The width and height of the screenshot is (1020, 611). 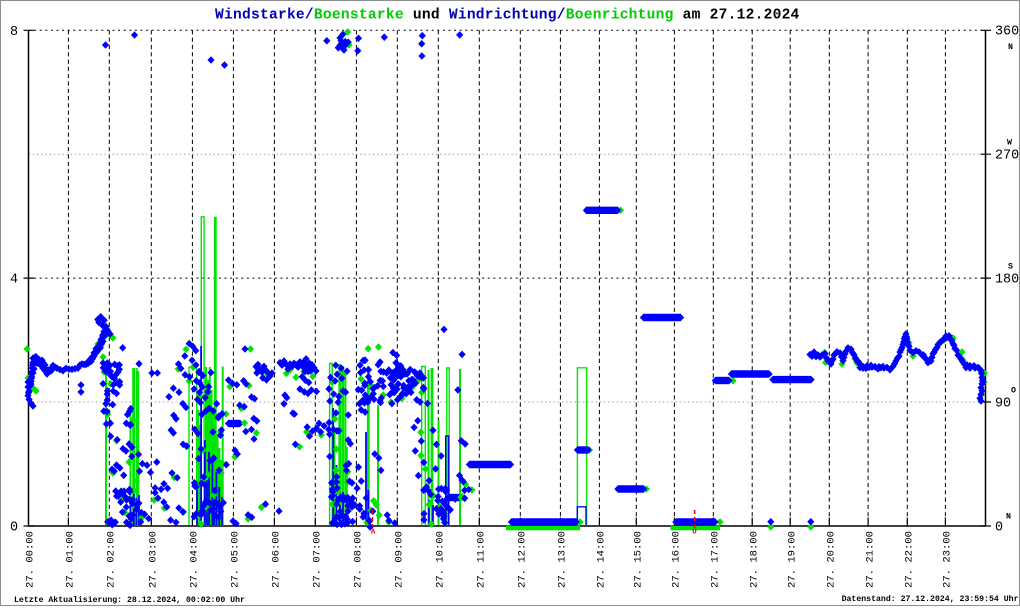 What do you see at coordinates (31, 559) in the screenshot?
I see `svg-text: 27. 00:00` at bounding box center [31, 559].